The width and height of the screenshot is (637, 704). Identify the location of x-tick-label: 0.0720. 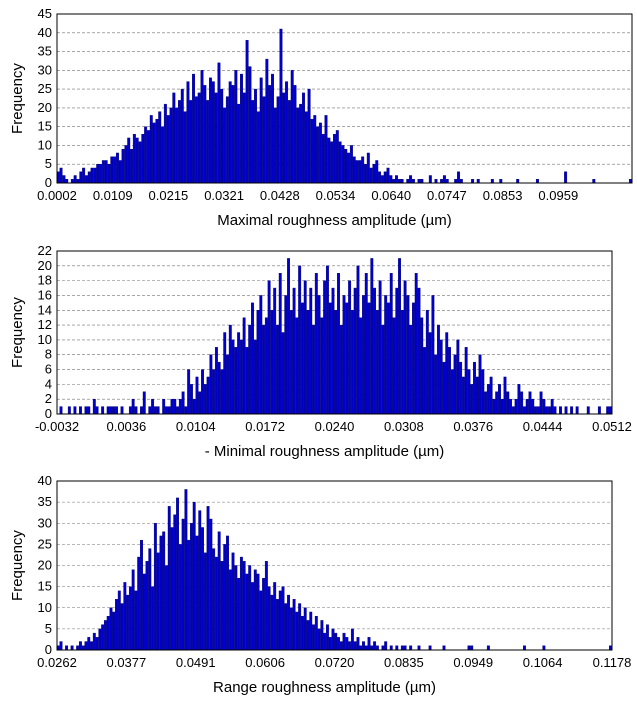
(335, 662).